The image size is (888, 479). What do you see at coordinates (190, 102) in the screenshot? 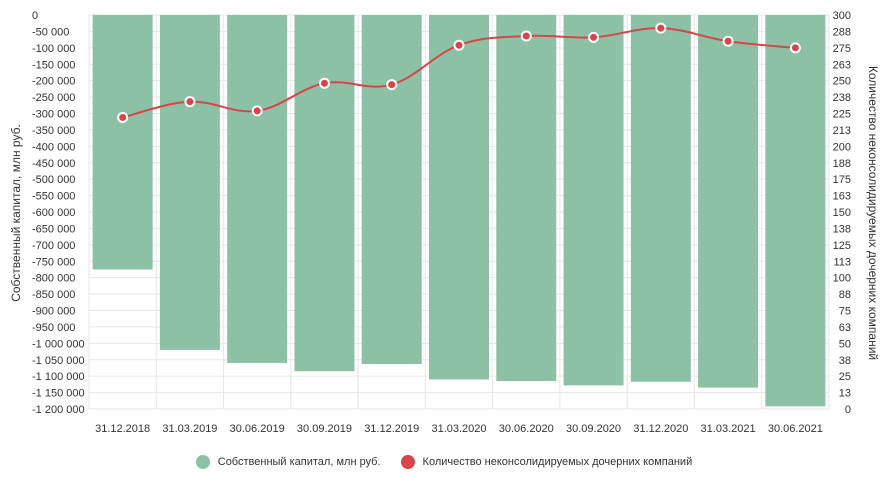
I see `point-31.03.2019` at bounding box center [190, 102].